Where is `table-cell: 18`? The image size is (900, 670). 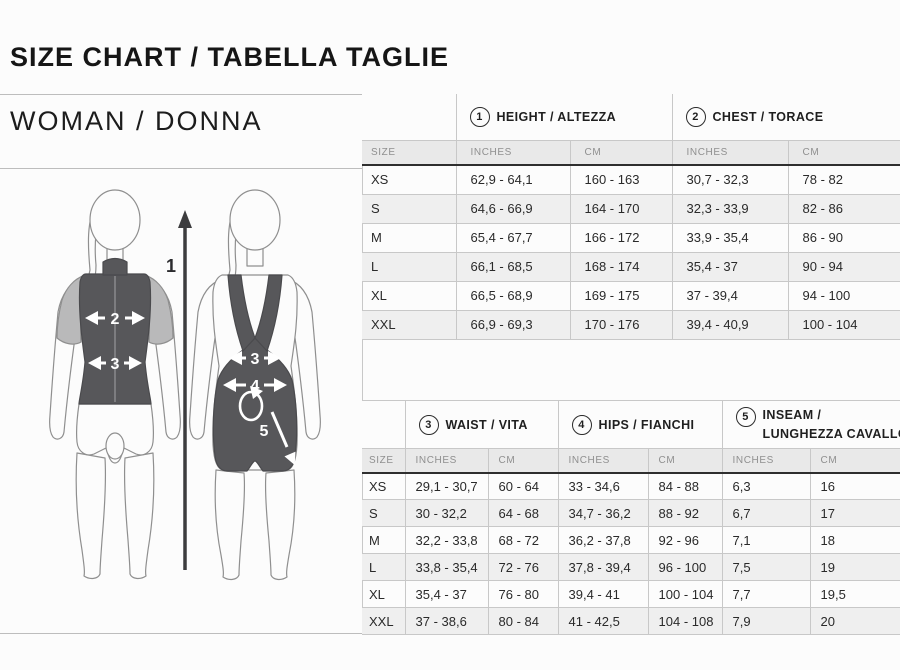
table-cell: 18 is located at coordinates (854, 540).